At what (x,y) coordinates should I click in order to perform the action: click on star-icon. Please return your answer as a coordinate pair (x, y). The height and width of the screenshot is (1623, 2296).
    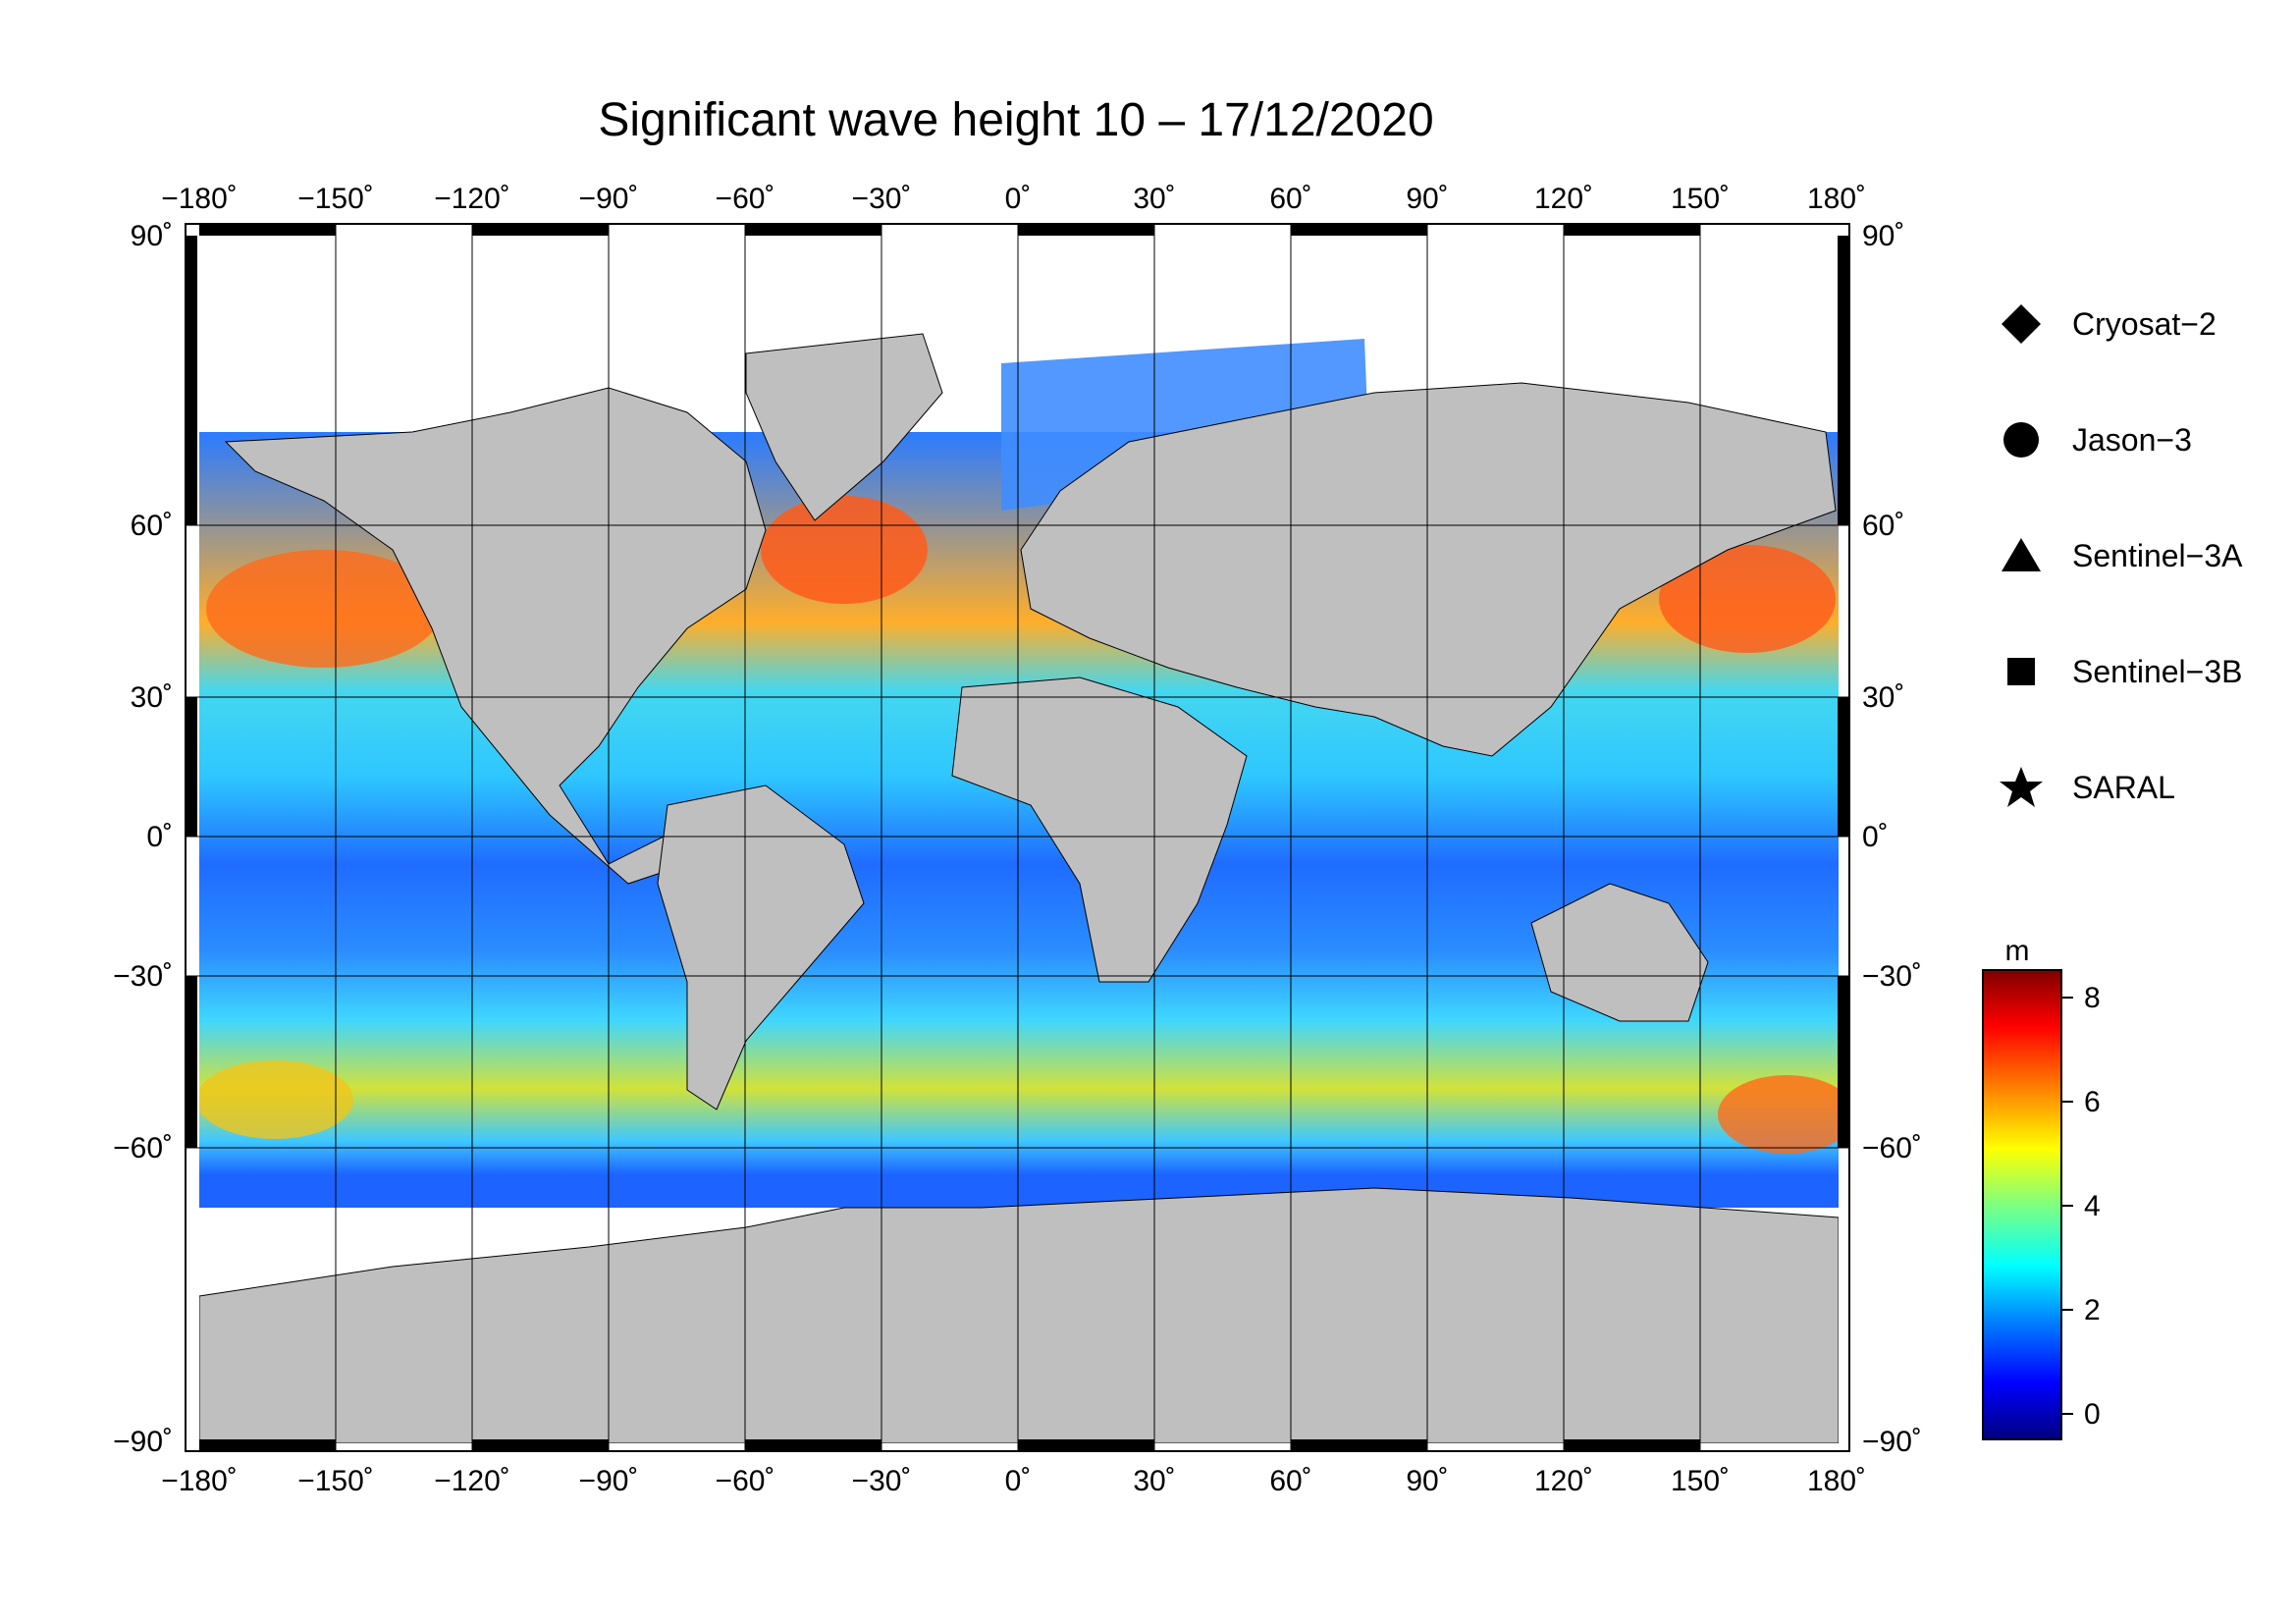
    Looking at the image, I should click on (2022, 787).